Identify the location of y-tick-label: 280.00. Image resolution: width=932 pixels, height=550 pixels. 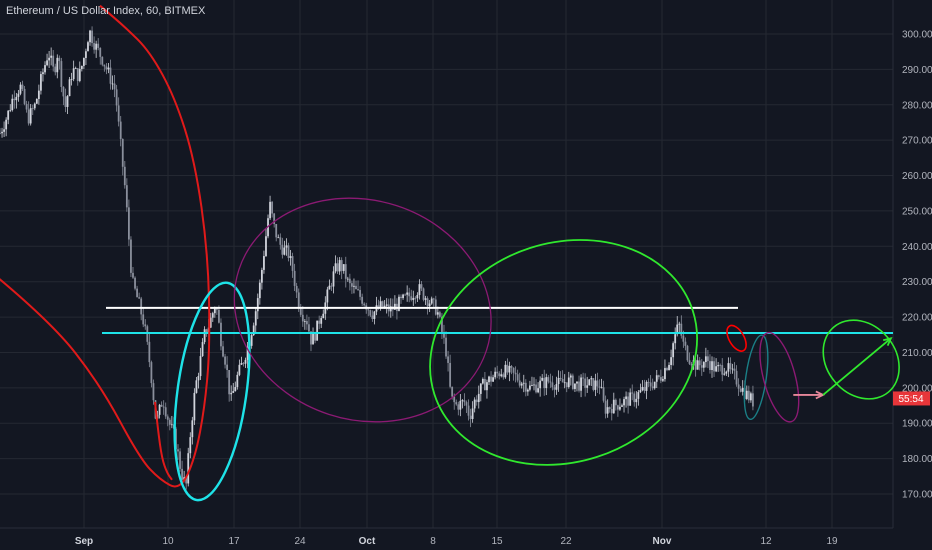
(917, 105).